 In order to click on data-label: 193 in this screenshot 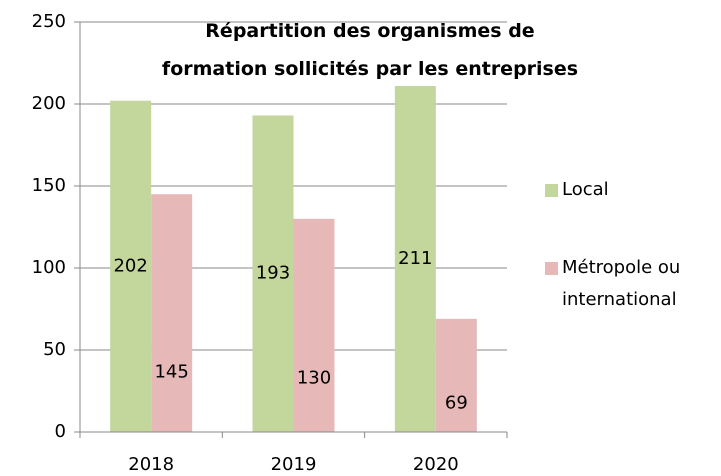, I will do `click(273, 273)`.